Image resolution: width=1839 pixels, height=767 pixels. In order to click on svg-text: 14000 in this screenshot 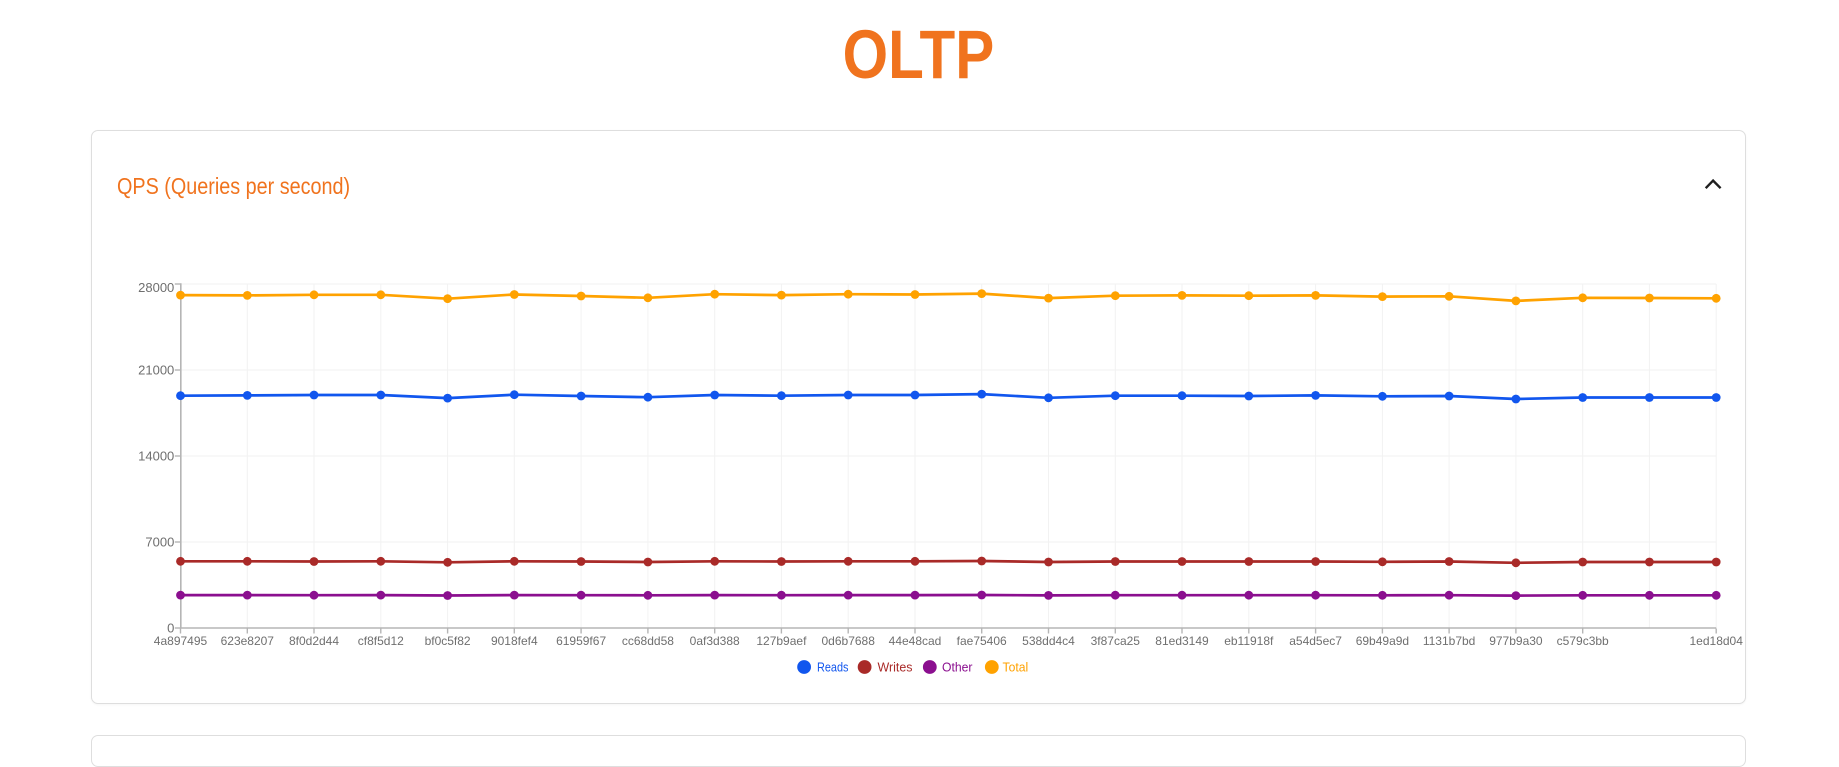, I will do `click(156, 455)`.